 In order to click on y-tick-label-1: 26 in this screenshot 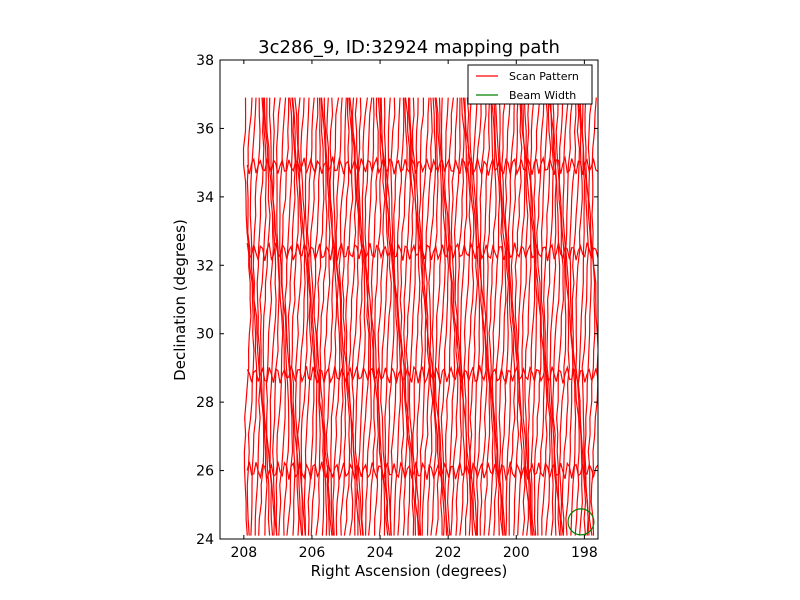, I will do `click(205, 472)`.